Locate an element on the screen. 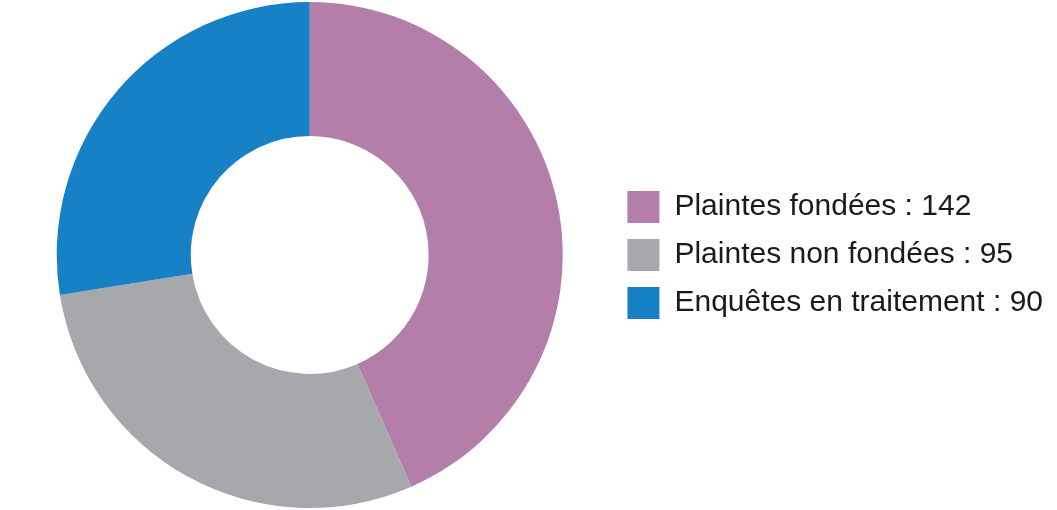  legend-label: Plaintes non fondées : 95 is located at coordinates (844, 253).